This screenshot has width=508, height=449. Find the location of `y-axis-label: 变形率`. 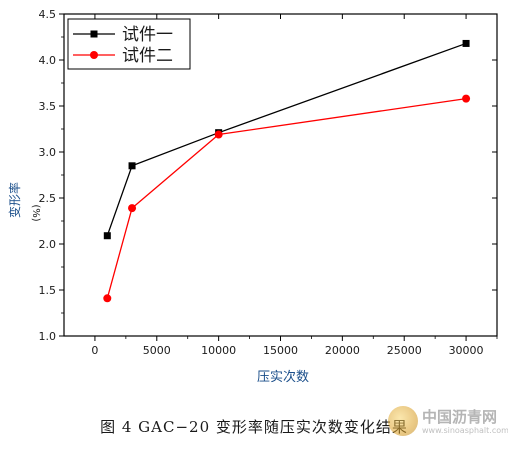

y-axis-label: 变形率 is located at coordinates (14, 200).